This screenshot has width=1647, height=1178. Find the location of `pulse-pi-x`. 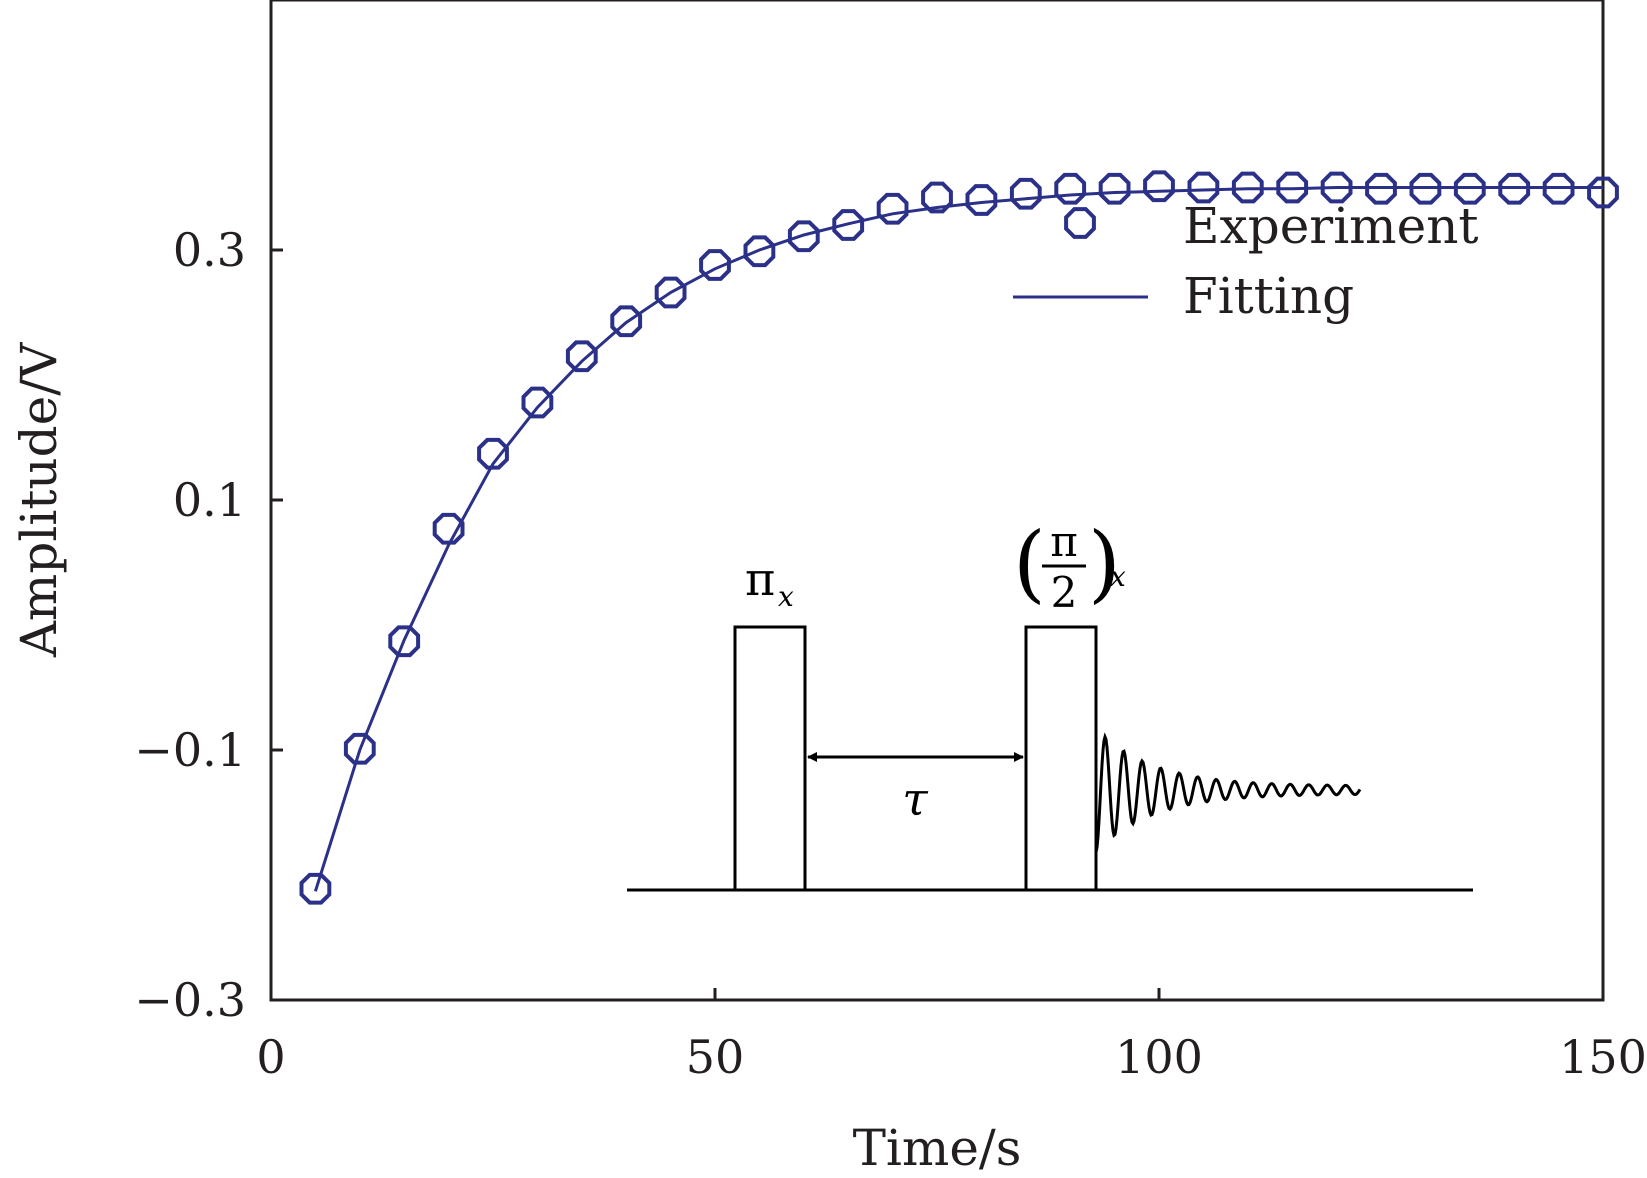

pulse-pi-x is located at coordinates (770, 758).